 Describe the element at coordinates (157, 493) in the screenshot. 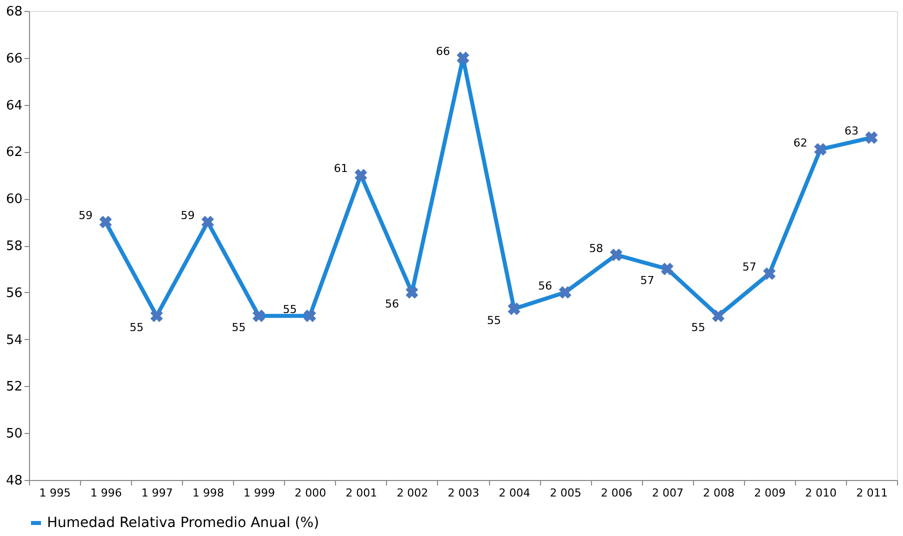

I see `x-tick-label: 1 997` at that location.